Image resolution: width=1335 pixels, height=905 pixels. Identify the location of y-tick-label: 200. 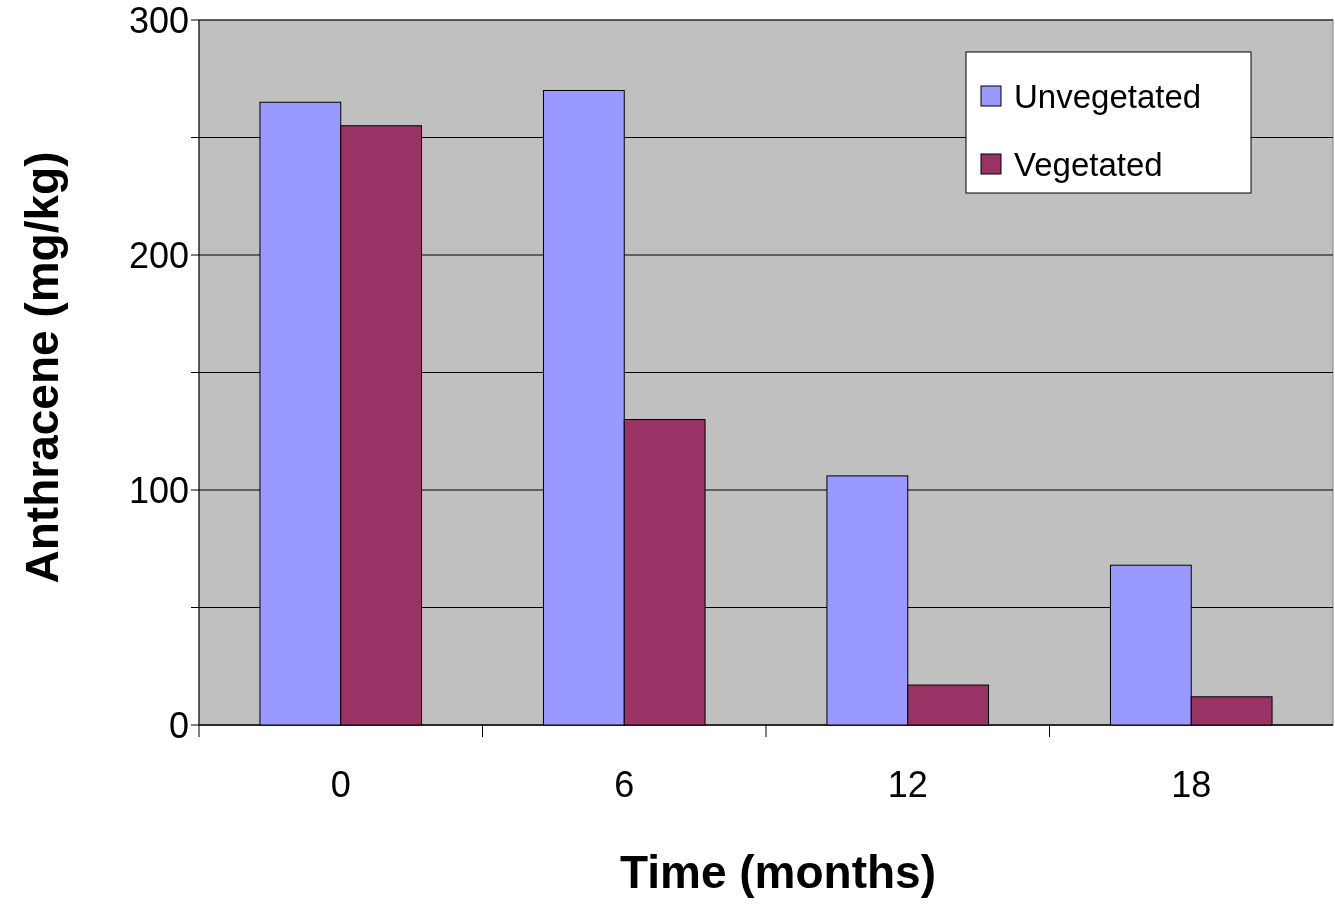
(158, 255).